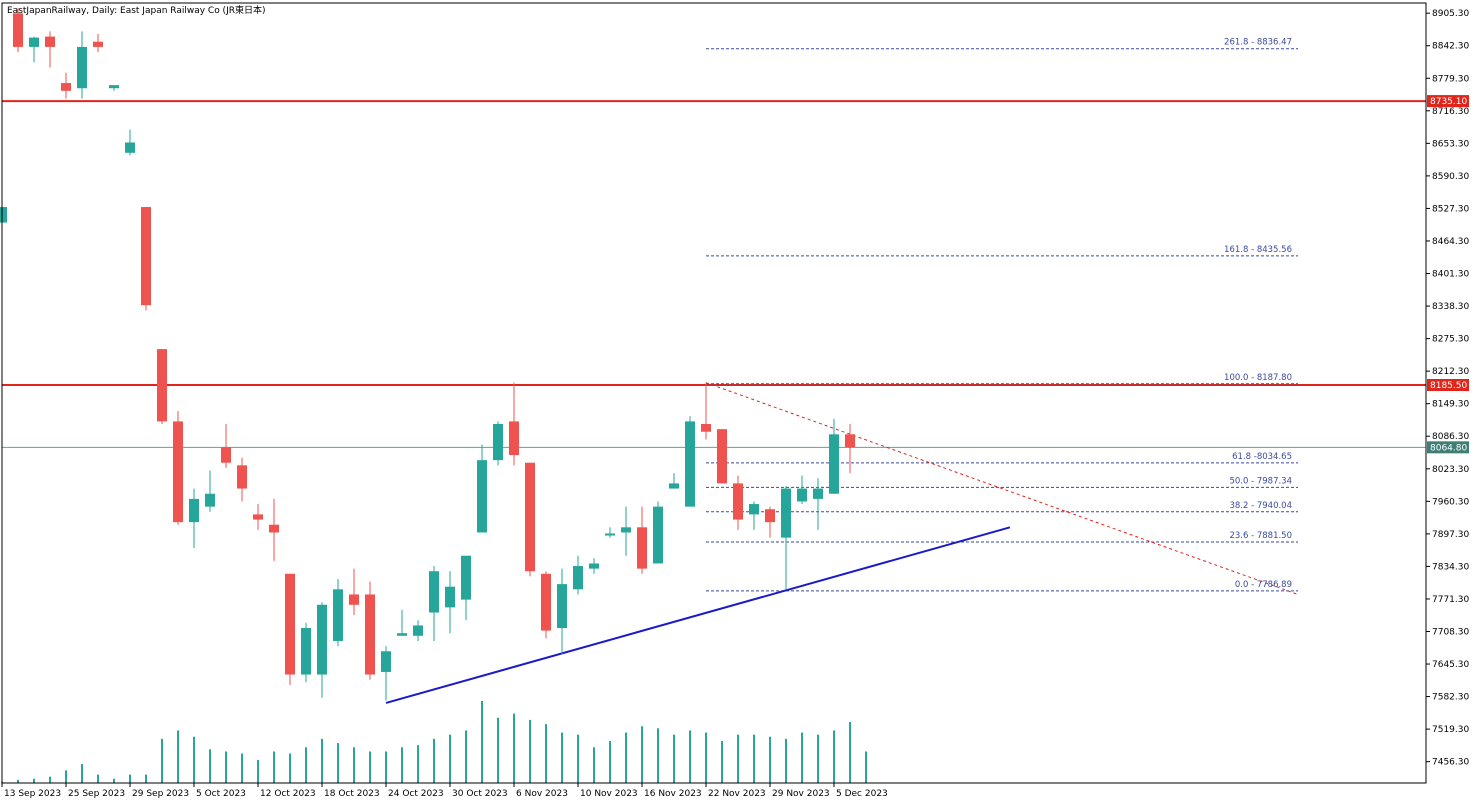 Image resolution: width=1479 pixels, height=807 pixels. I want to click on y-tick-label: 8779.30, so click(1450, 79).